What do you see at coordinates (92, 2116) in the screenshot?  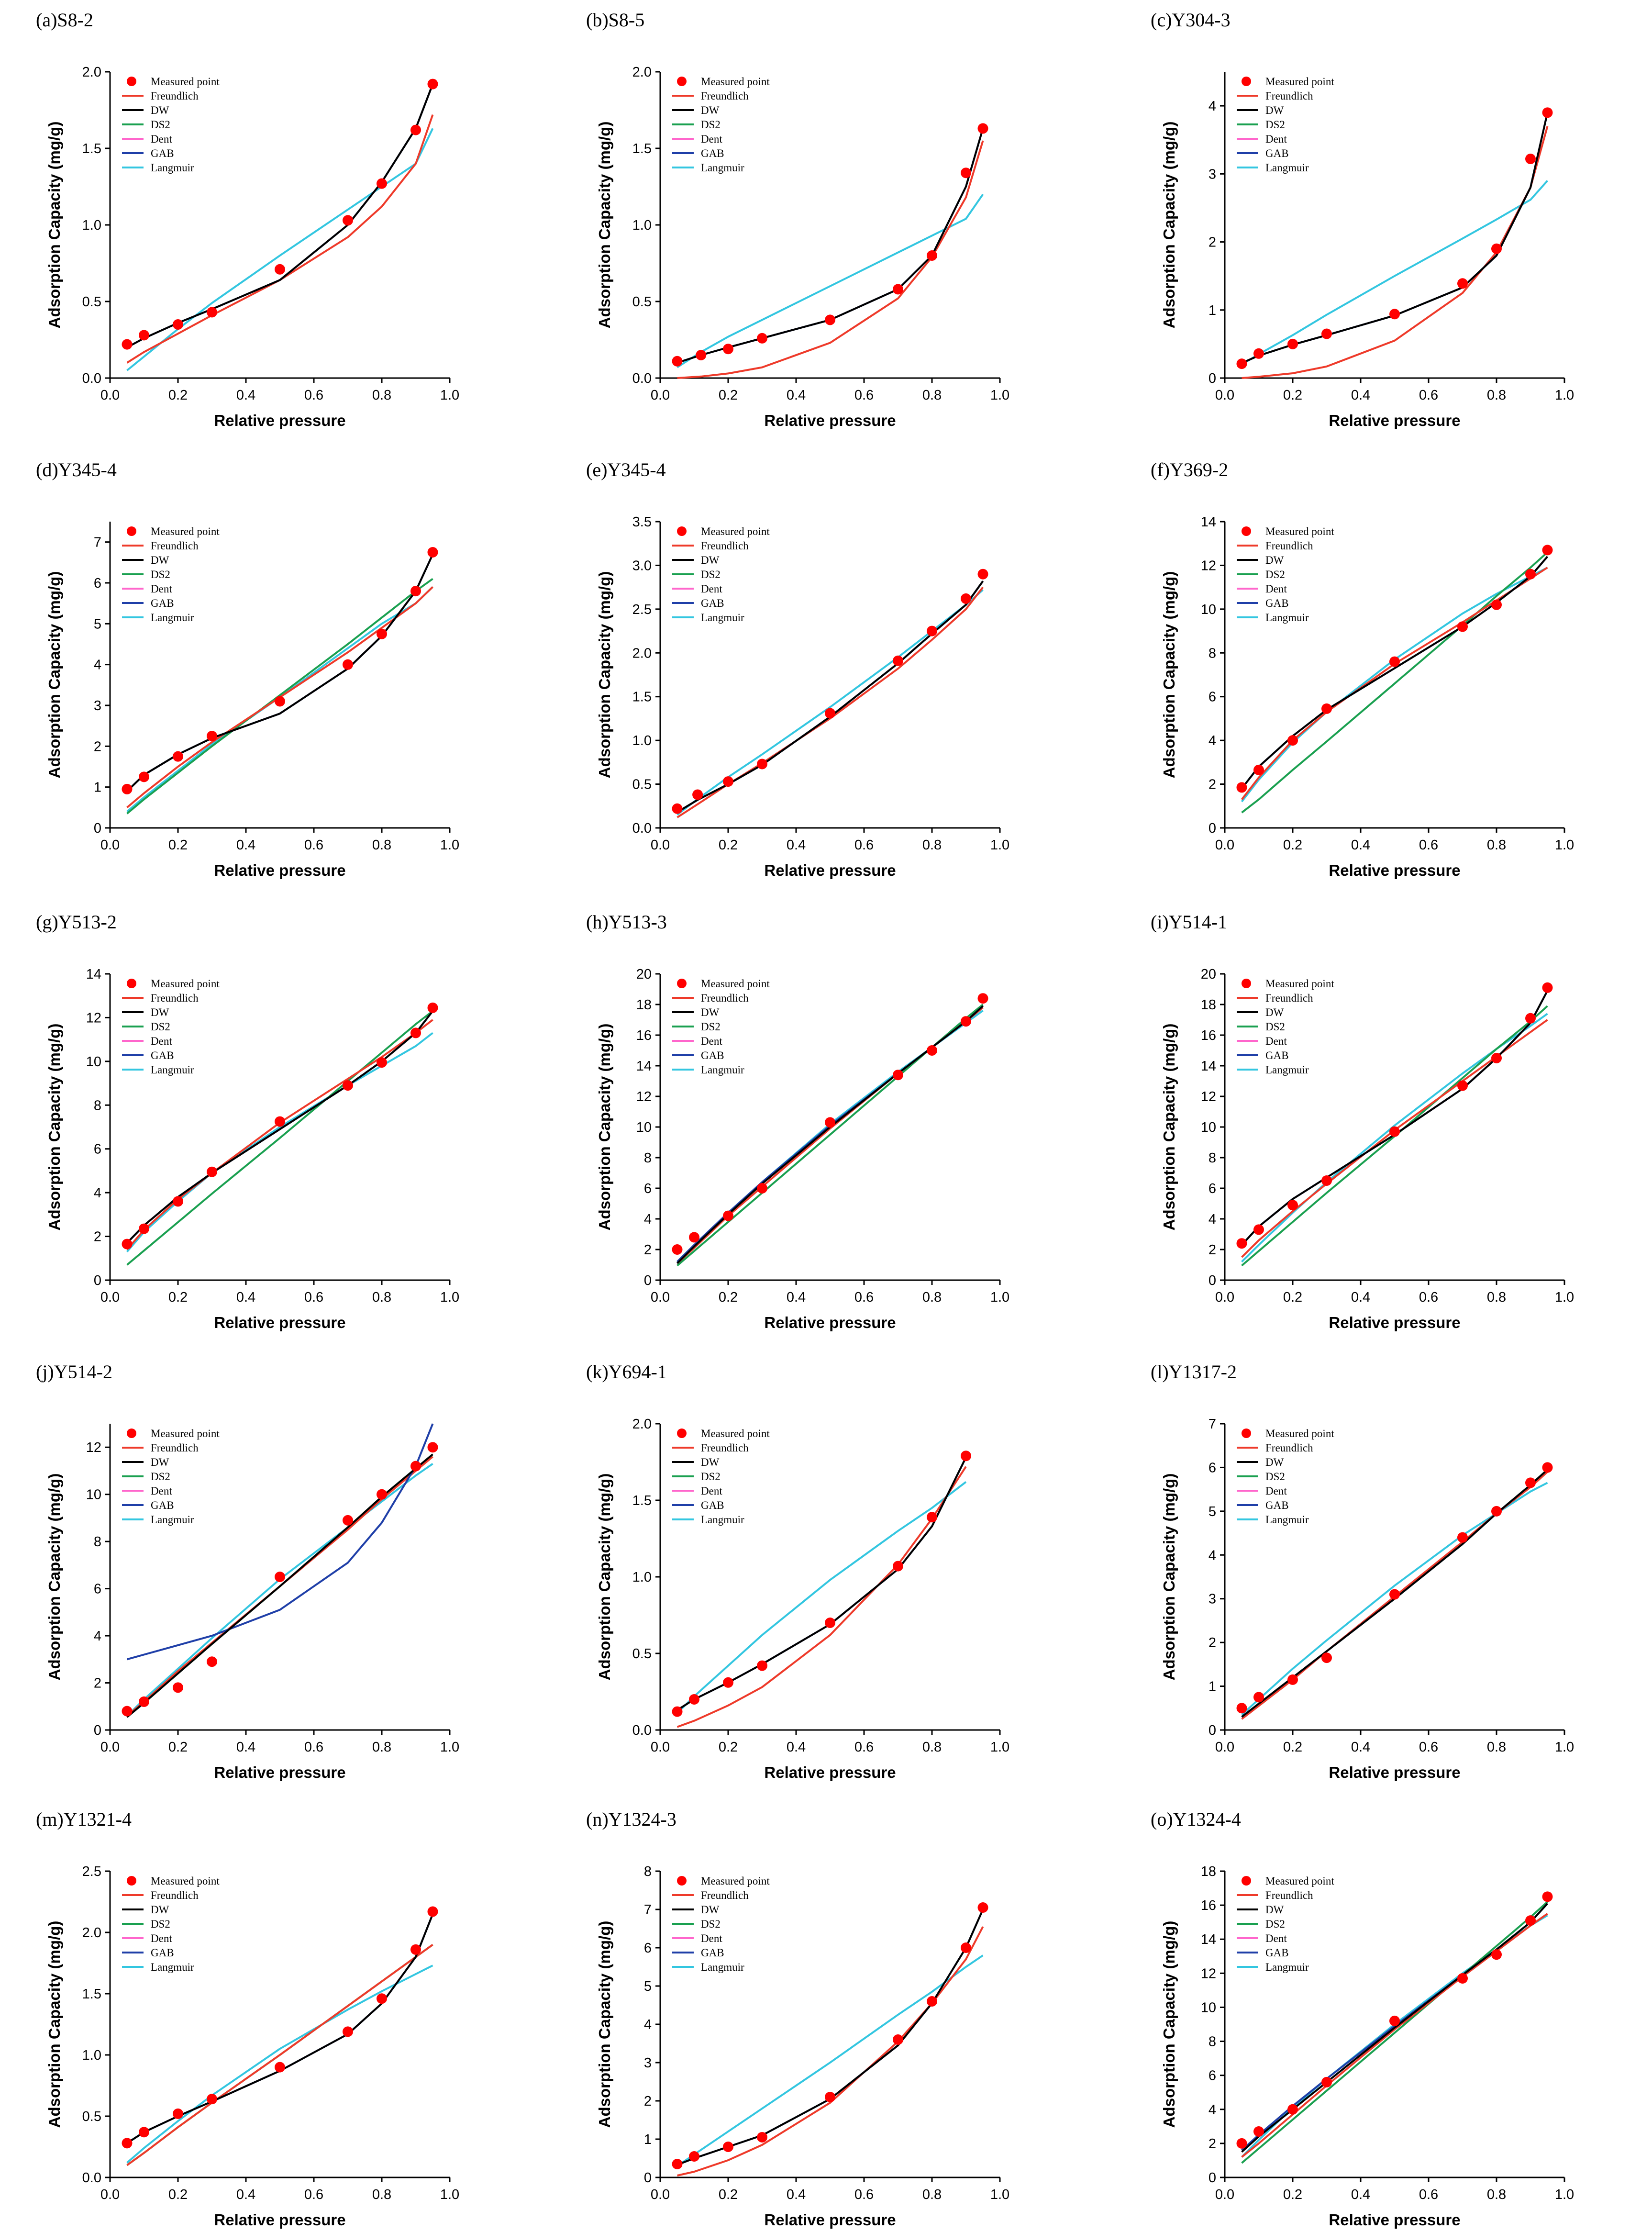 I see `y-tick-label: 0.5` at bounding box center [92, 2116].